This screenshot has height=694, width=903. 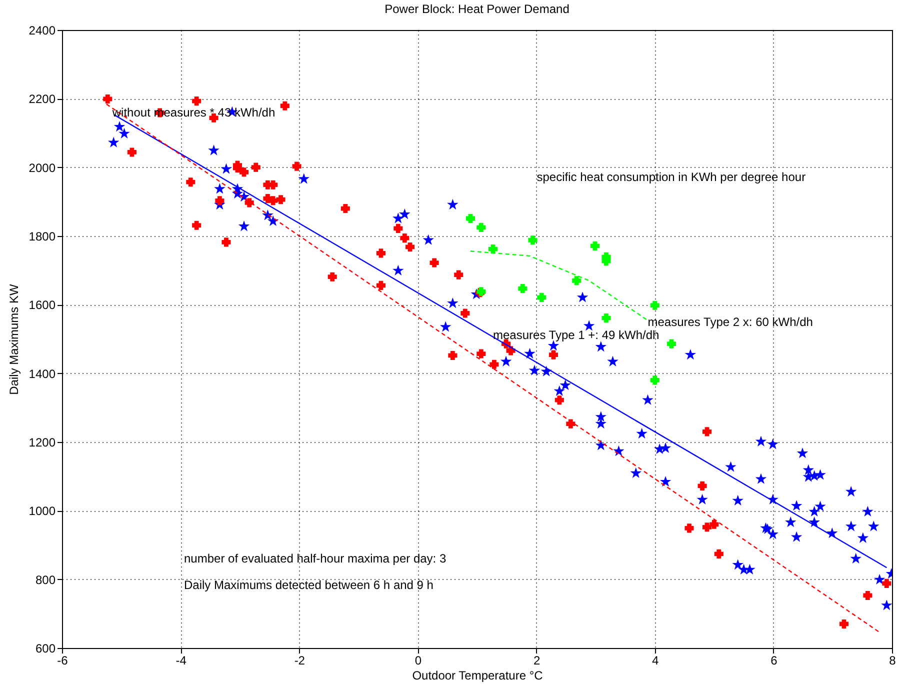 What do you see at coordinates (774, 661) in the screenshot?
I see `x-tick-label: 6` at bounding box center [774, 661].